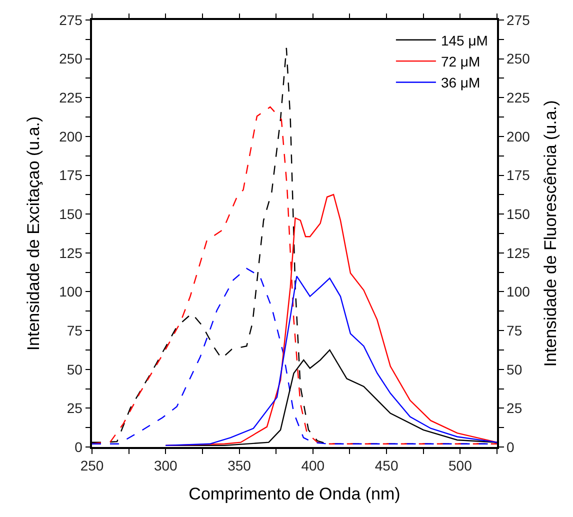 This screenshot has width=573, height=517. I want to click on y-tick-label: 150, so click(71, 214).